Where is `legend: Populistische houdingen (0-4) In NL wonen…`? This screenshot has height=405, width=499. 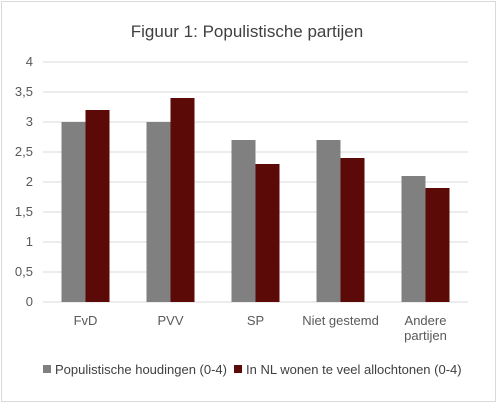
legend: Populistische houdingen (0-4) In NL wonen… is located at coordinates (252, 369).